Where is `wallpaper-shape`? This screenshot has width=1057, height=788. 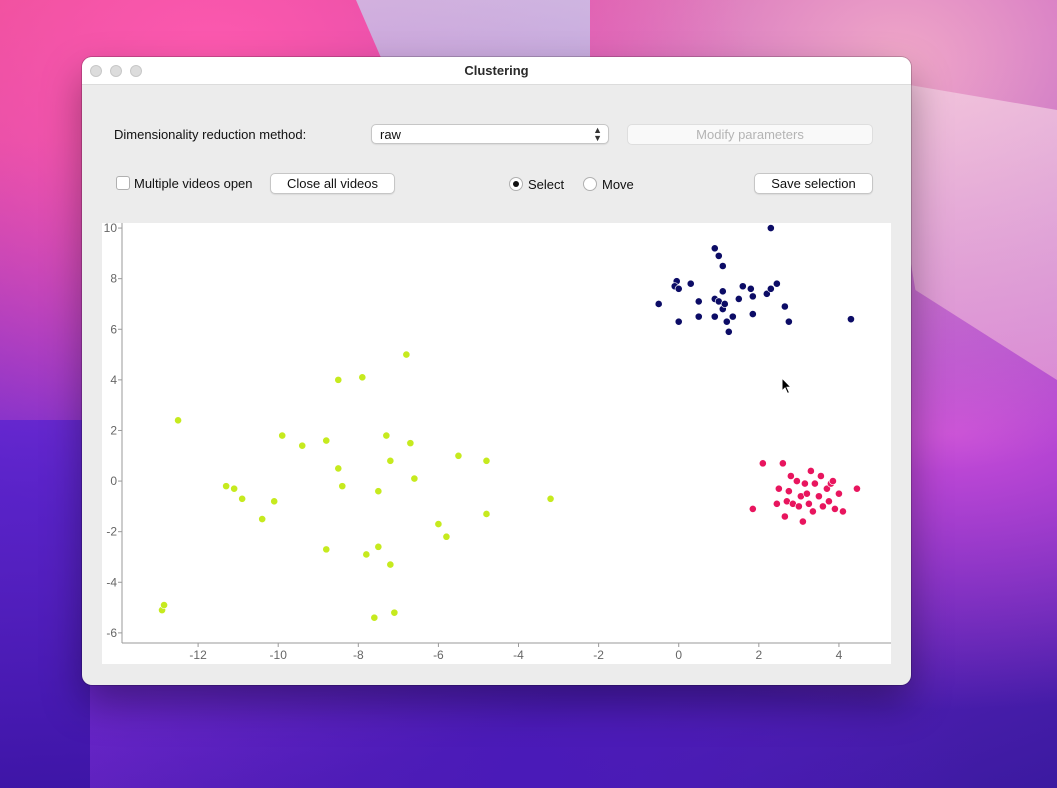
wallpaper-shape is located at coordinates (45, 604).